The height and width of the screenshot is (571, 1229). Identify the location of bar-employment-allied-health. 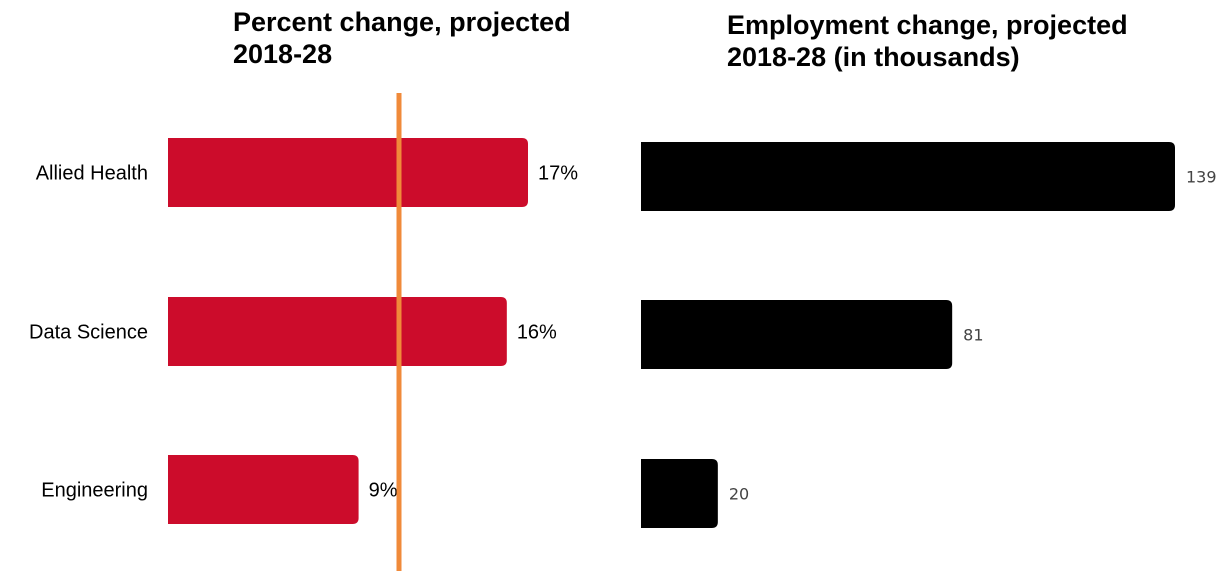
(908, 176).